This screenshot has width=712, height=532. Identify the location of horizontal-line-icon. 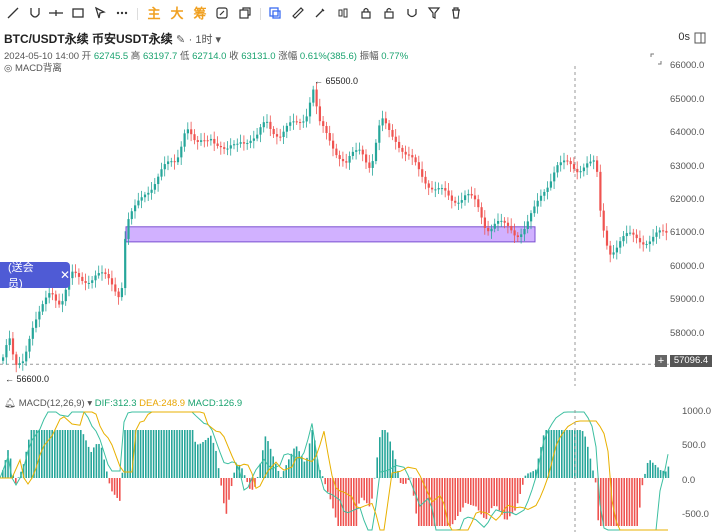
(56, 14).